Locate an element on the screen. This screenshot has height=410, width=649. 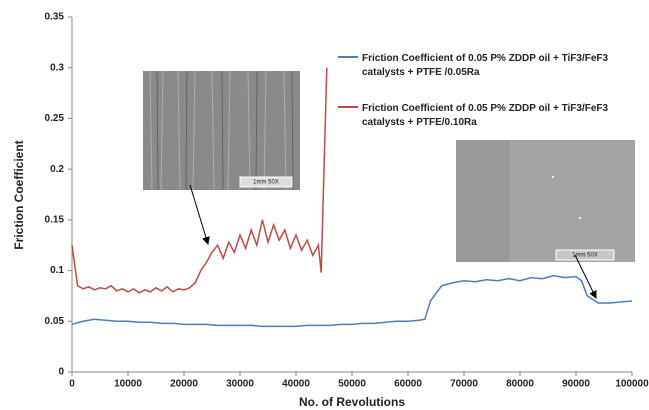
y-tick-label: 0.2 is located at coordinates (57, 169).